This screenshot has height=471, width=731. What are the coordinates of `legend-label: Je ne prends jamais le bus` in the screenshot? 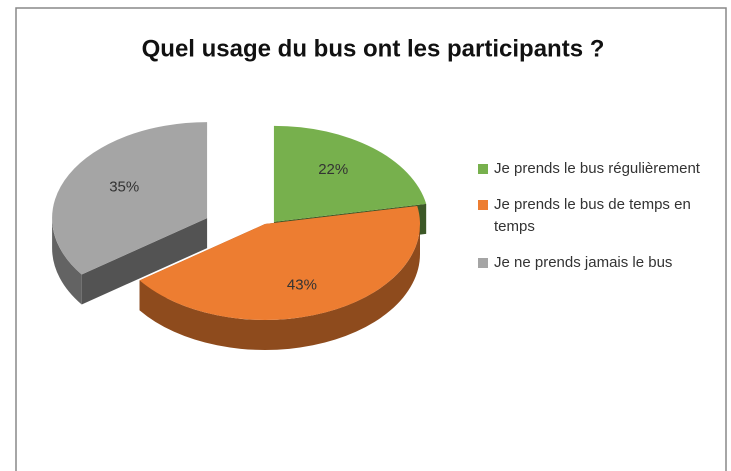 It's located at (583, 262).